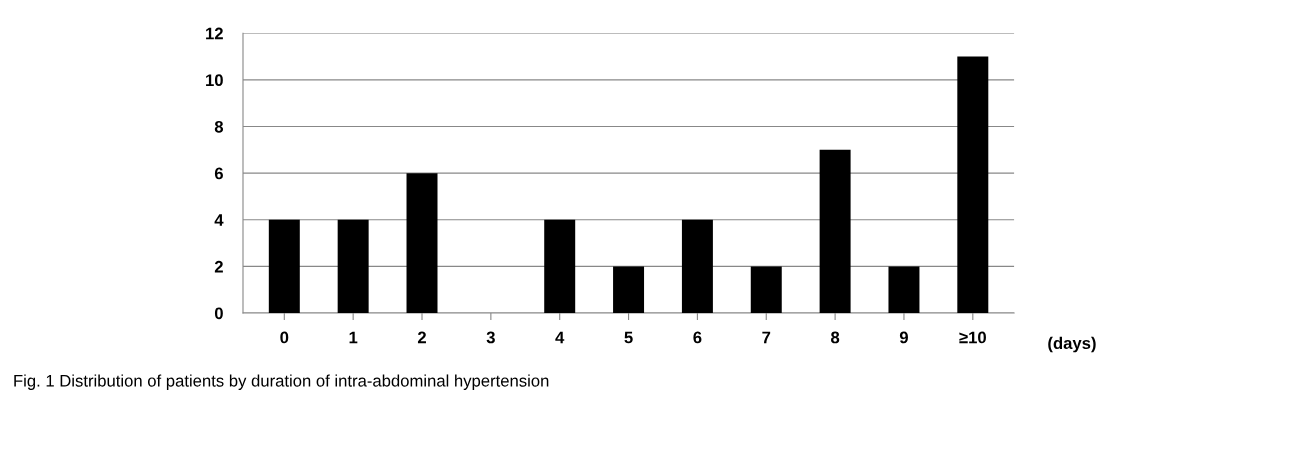 This screenshot has height=455, width=1296. I want to click on x-axis-title: (days), so click(1072, 344).